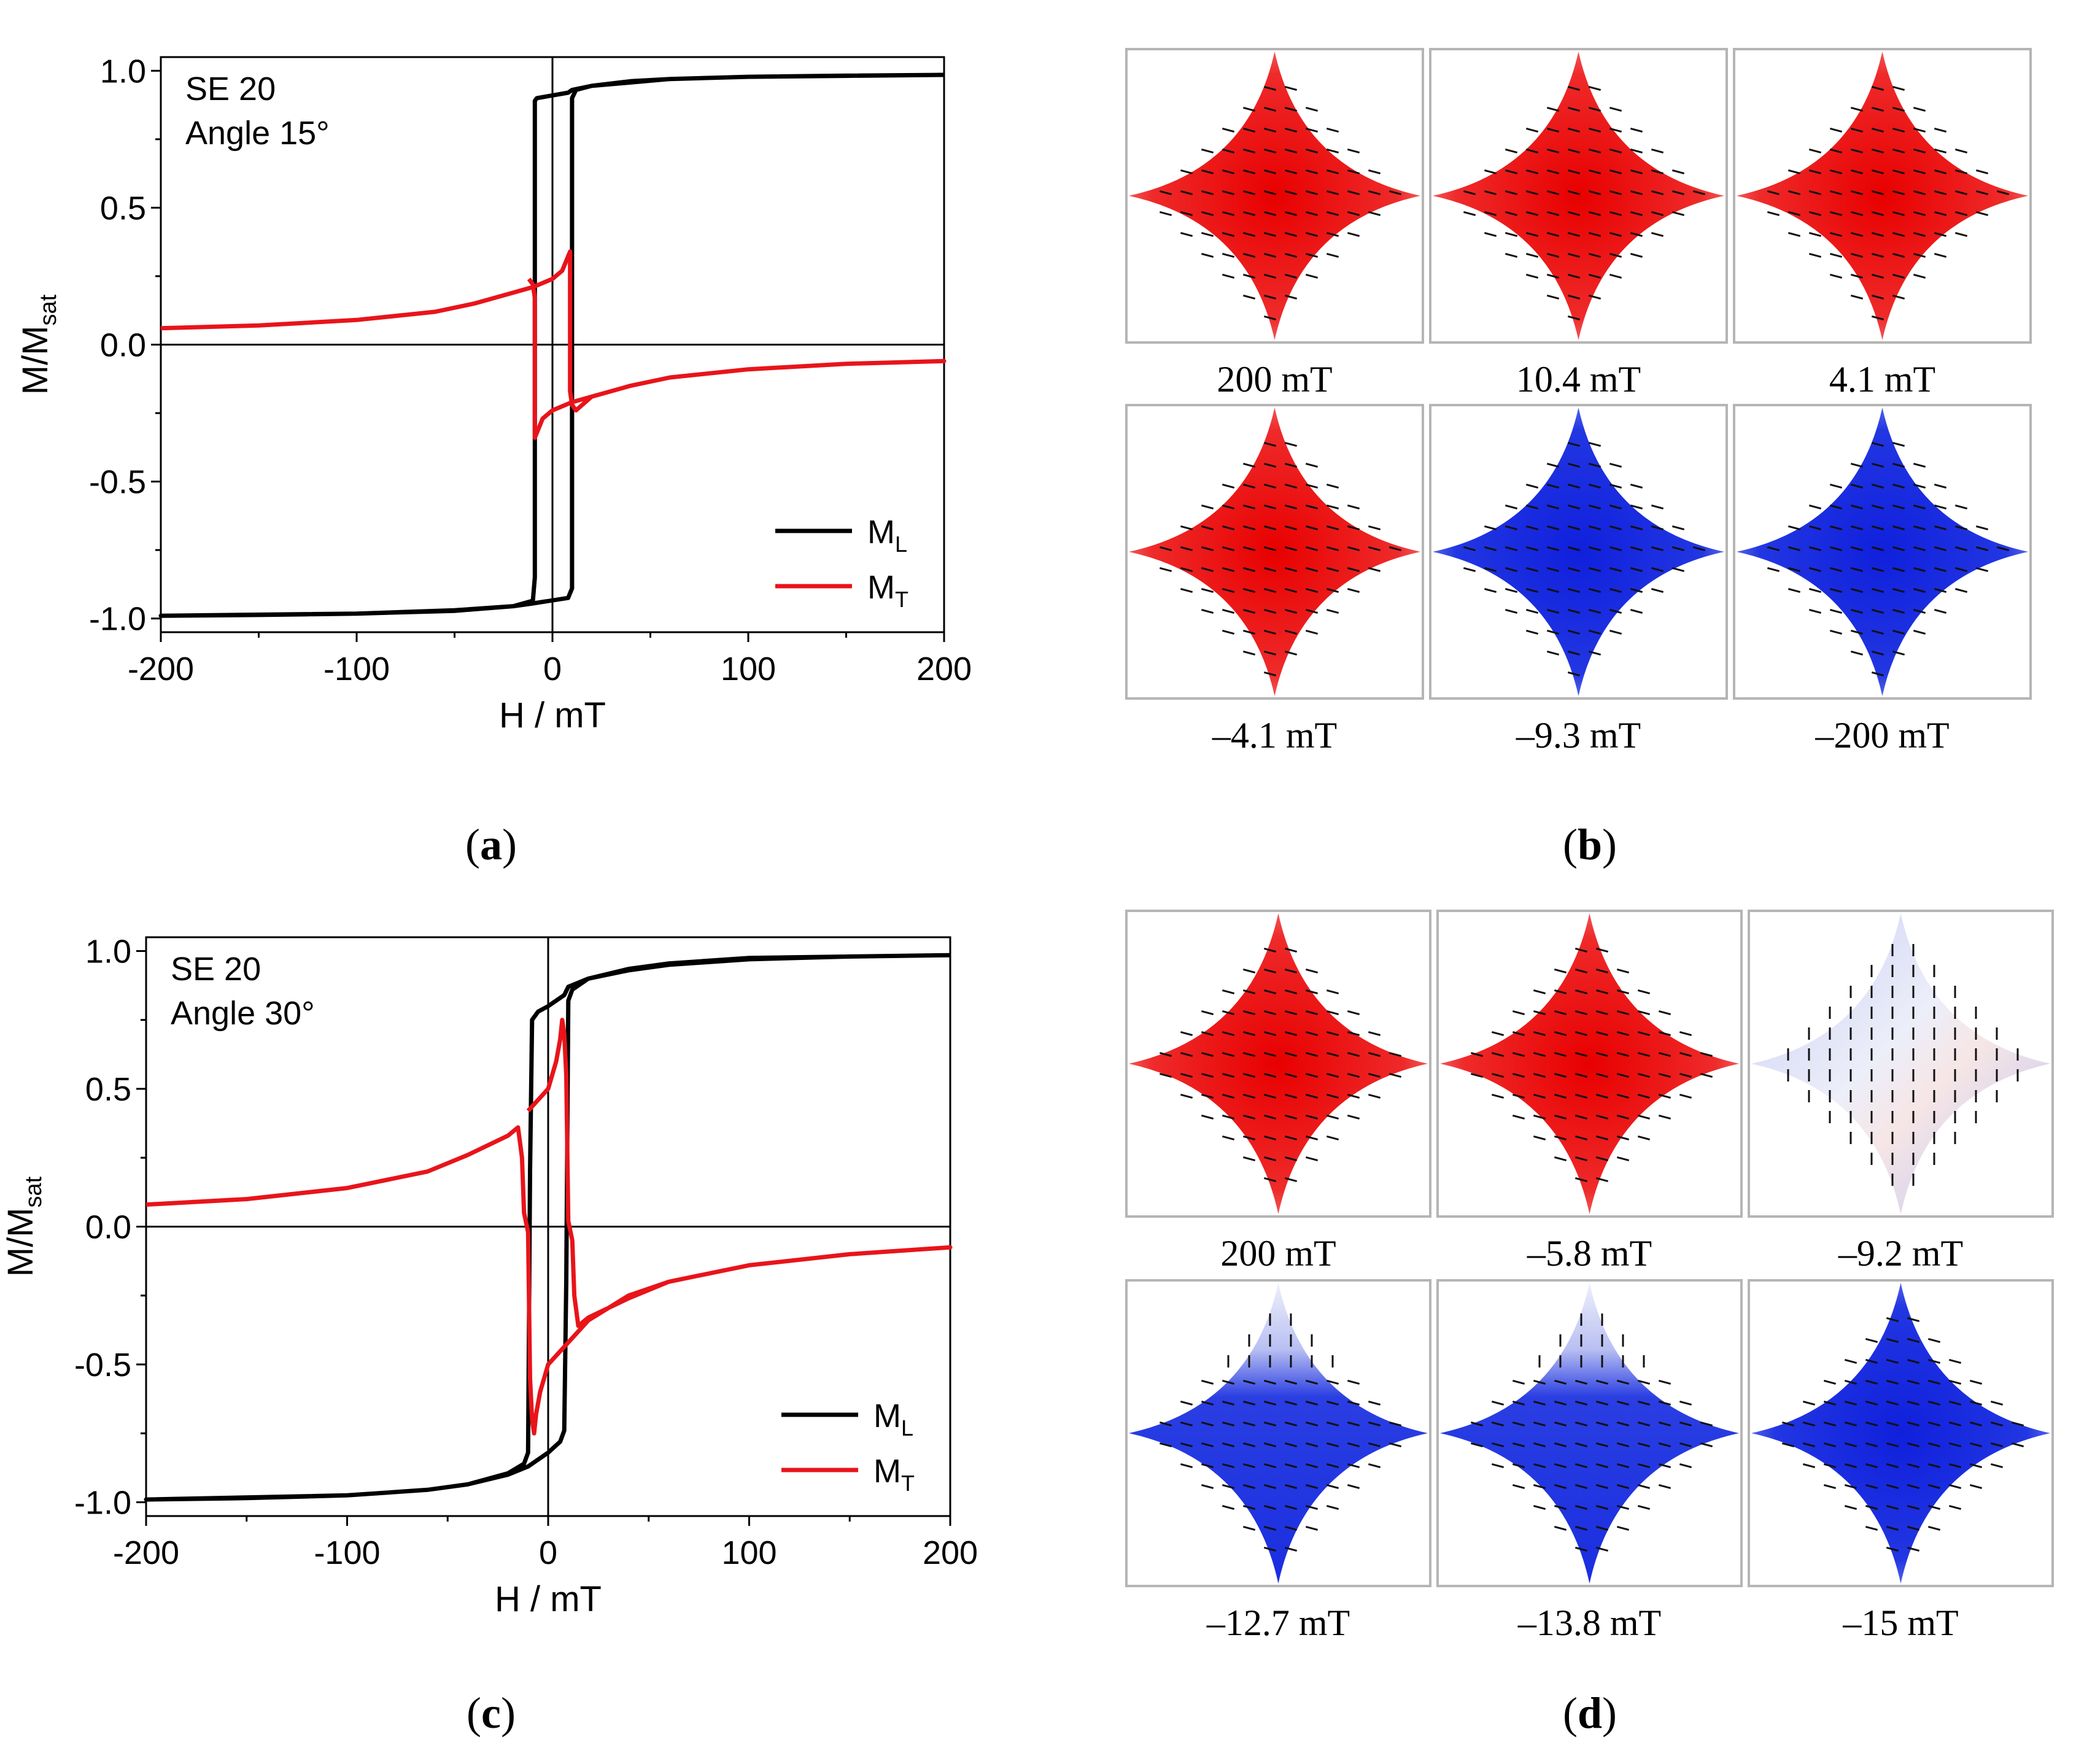  What do you see at coordinates (552, 669) in the screenshot?
I see `chart-a-x-tick-label: 0` at bounding box center [552, 669].